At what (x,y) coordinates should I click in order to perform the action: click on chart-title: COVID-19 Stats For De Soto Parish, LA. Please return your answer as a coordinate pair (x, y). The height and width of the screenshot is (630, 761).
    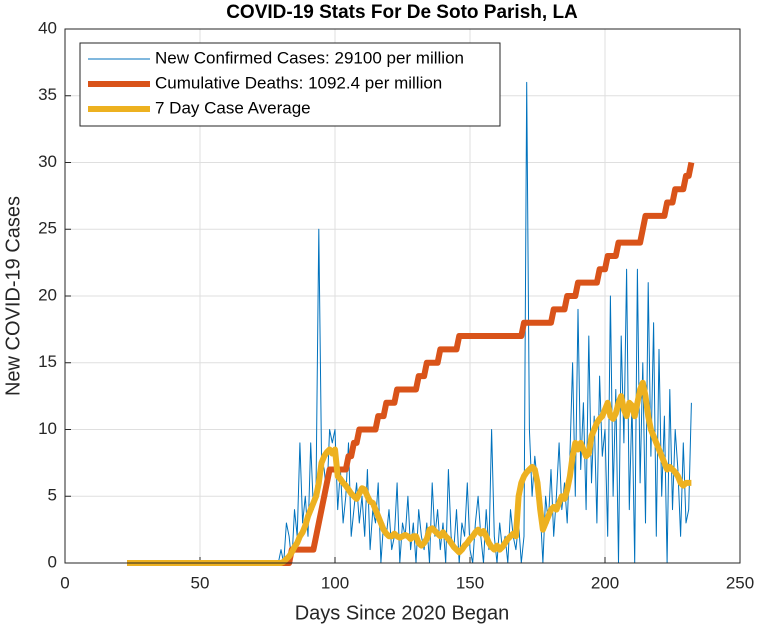
    Looking at the image, I should click on (402, 12).